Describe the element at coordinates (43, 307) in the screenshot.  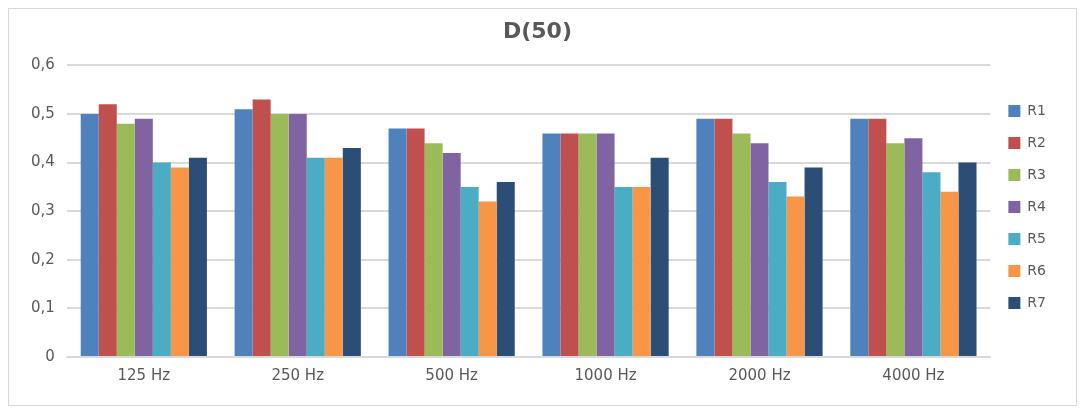
I see `y-tick-label: 0,1` at that location.